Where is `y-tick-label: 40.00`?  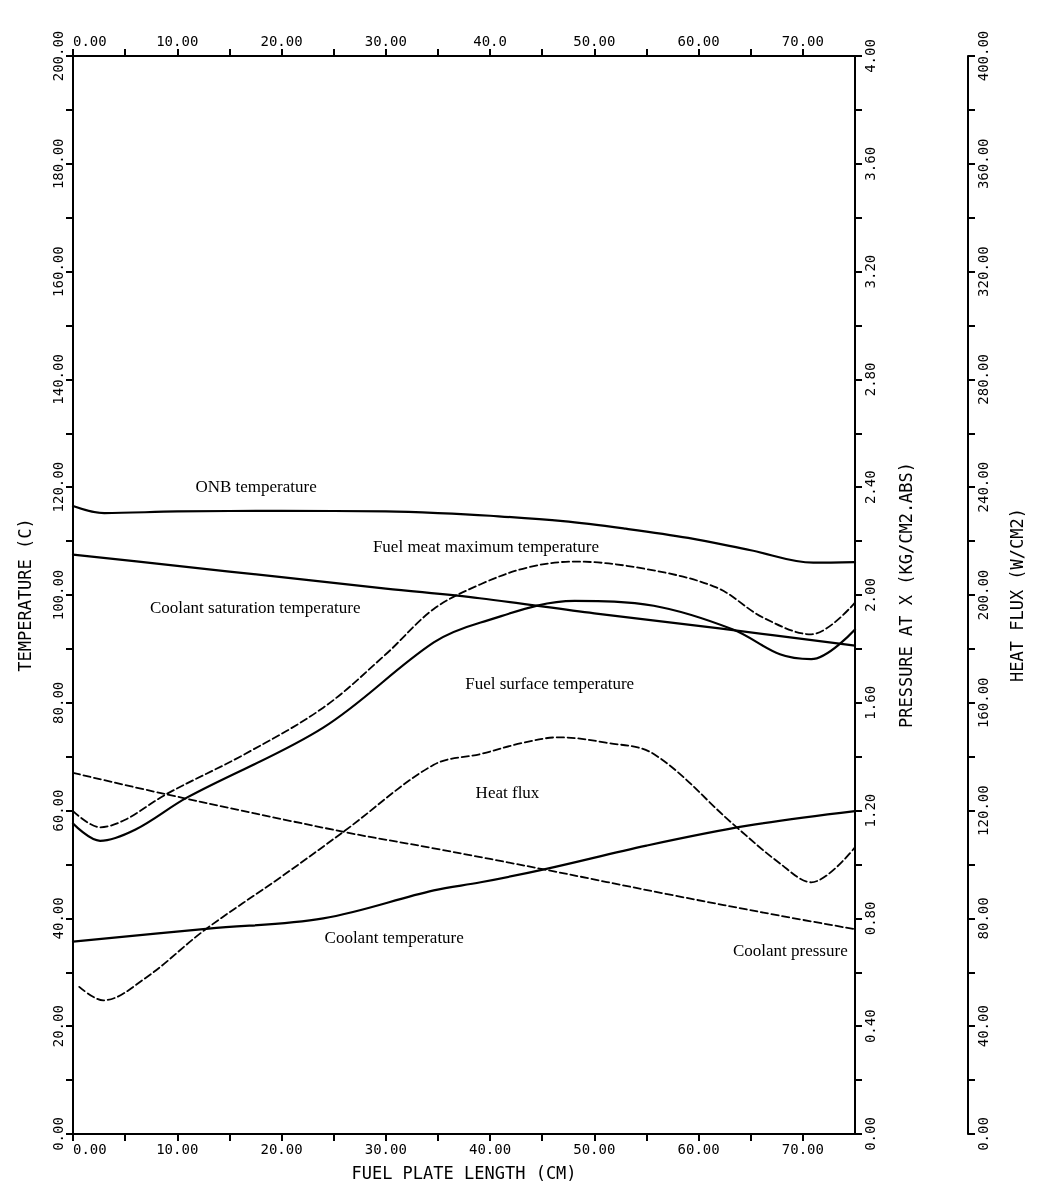
y-tick-label: 40.00 is located at coordinates (58, 918).